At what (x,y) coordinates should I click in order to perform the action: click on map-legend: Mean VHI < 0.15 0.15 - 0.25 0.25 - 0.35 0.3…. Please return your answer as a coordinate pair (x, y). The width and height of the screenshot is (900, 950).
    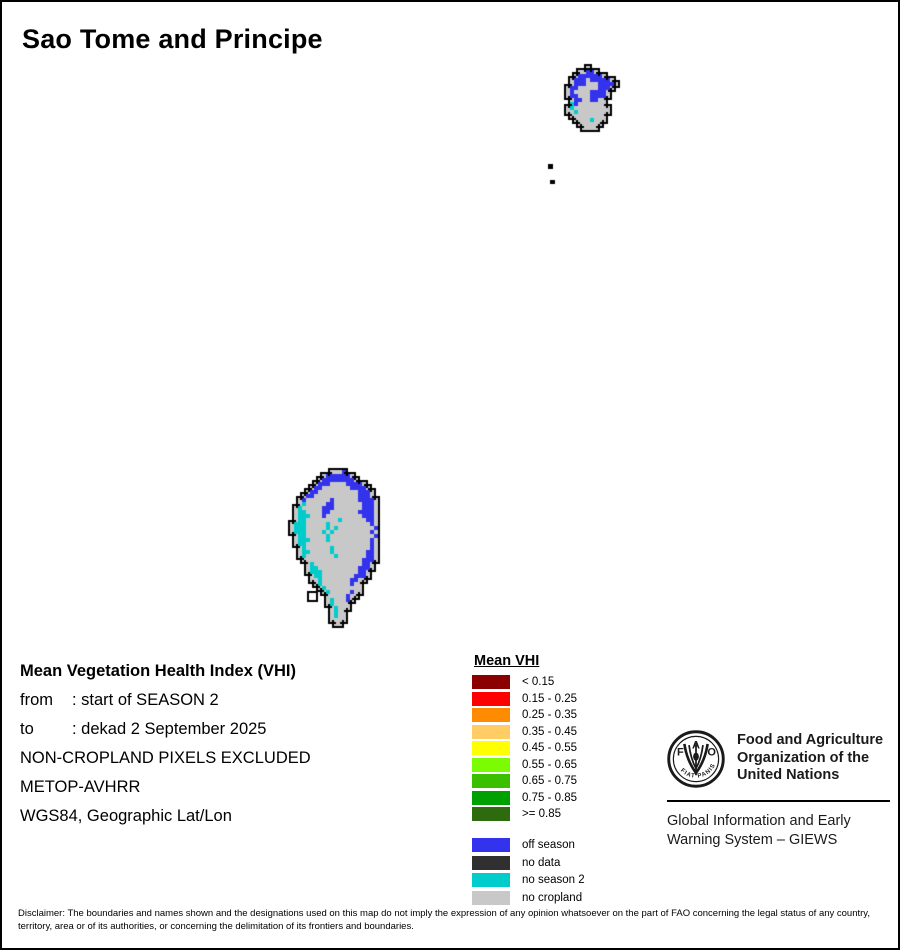
    Looking at the image, I should click on (557, 779).